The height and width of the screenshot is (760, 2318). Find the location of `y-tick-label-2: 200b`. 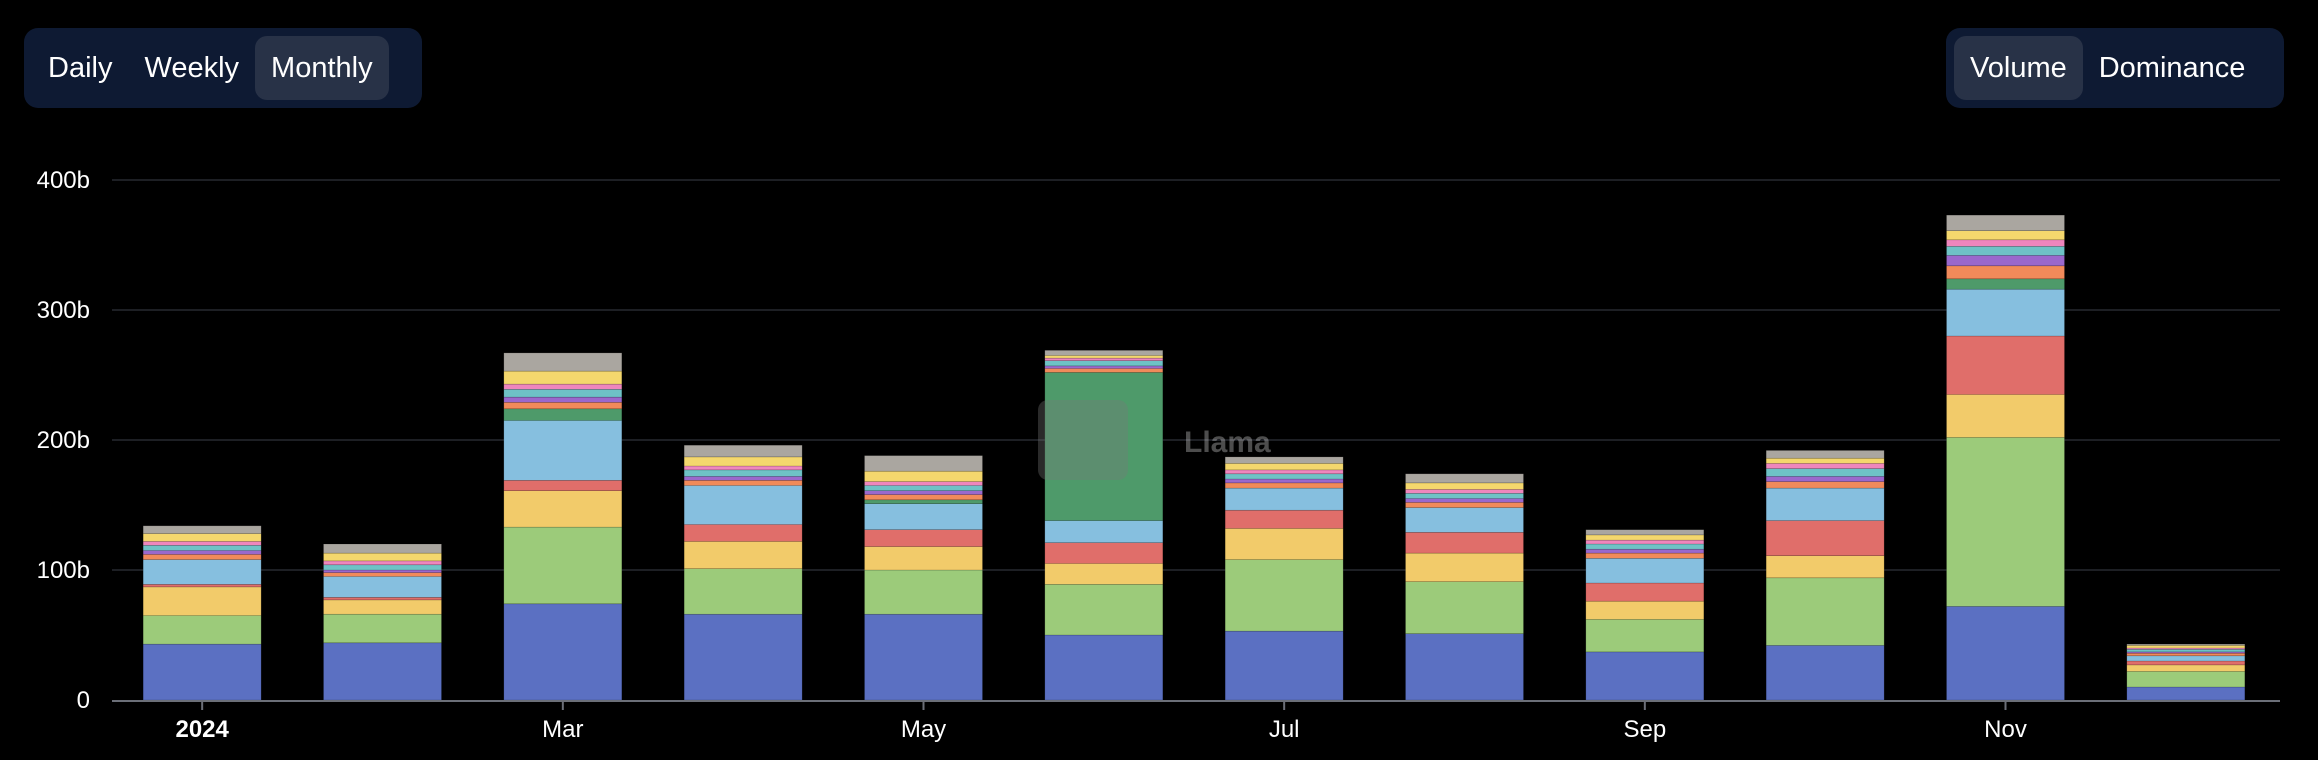

y-tick-label-2: 200b is located at coordinates (63, 440).